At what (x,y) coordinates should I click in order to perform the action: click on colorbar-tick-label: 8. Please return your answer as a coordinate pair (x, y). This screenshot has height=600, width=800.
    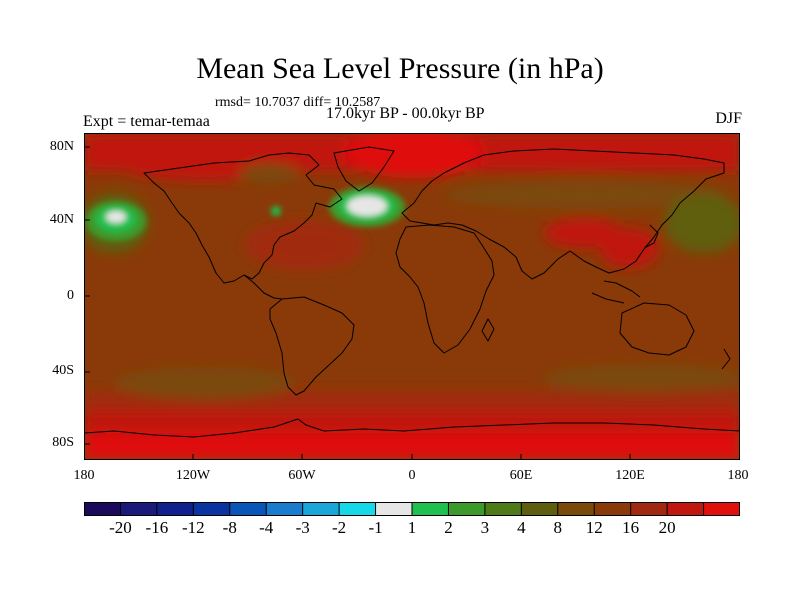
    Looking at the image, I should click on (558, 527).